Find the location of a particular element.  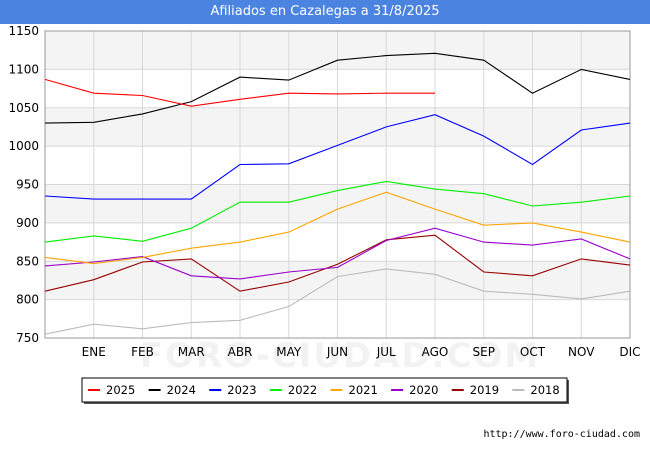

x-tick-label: JUL is located at coordinates (386, 352).